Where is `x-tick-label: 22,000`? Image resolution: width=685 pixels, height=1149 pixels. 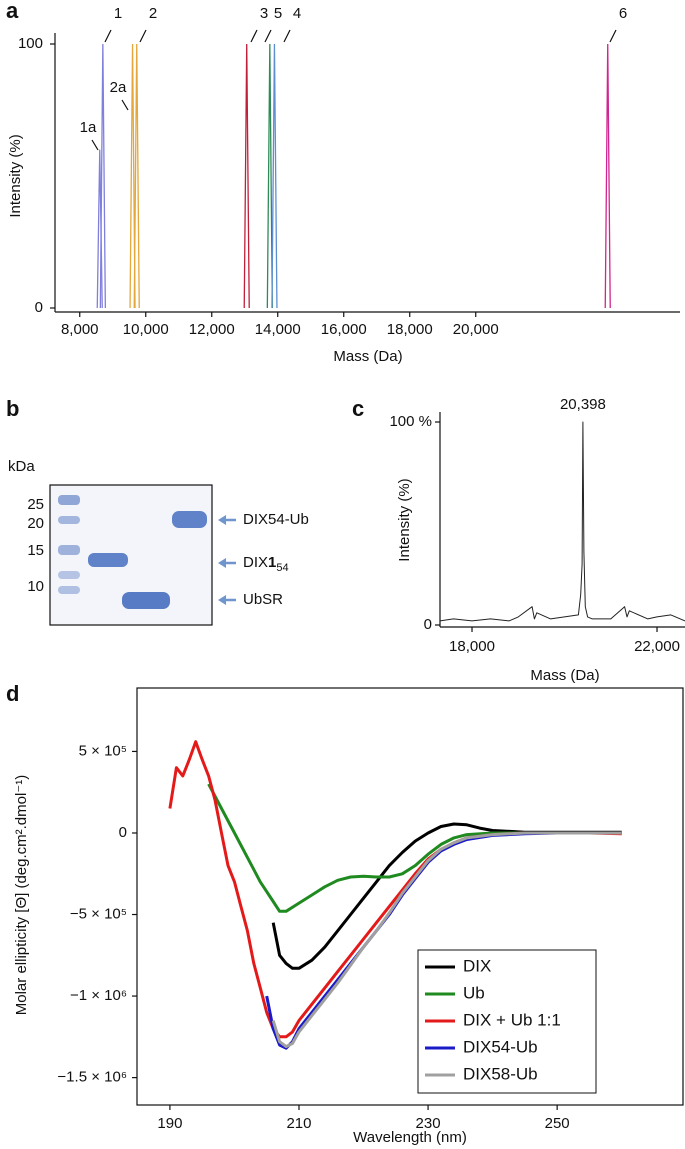
x-tick-label: 22,000 is located at coordinates (657, 646).